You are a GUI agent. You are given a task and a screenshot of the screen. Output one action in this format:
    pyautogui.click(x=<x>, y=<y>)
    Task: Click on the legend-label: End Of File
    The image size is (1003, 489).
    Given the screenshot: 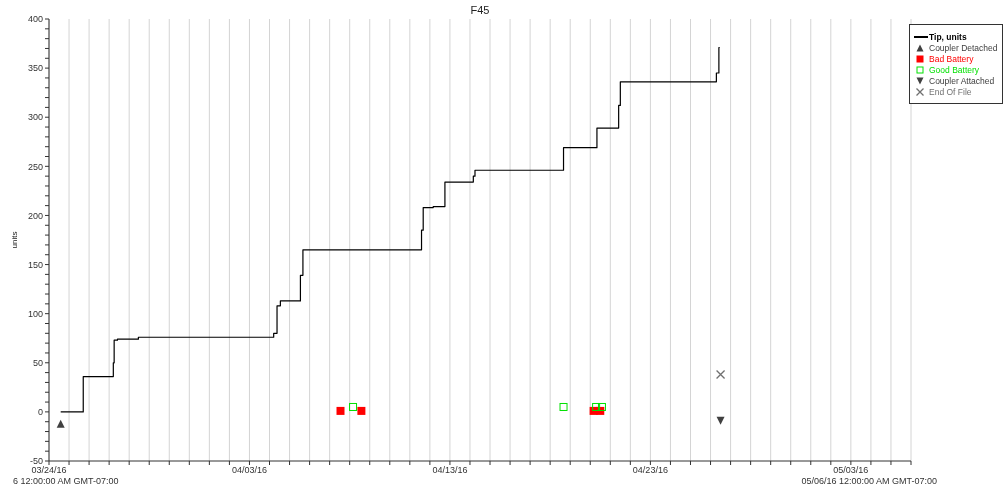 What is the action you would take?
    pyautogui.click(x=950, y=91)
    